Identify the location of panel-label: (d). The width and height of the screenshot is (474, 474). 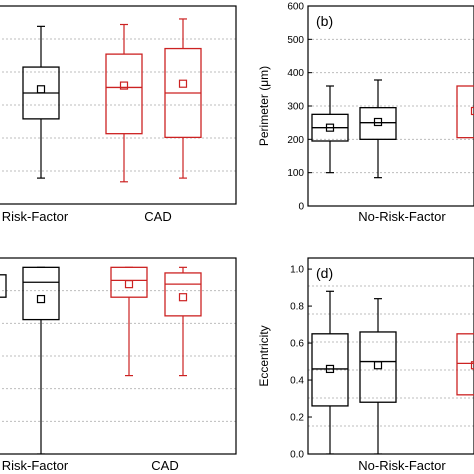
(324, 273).